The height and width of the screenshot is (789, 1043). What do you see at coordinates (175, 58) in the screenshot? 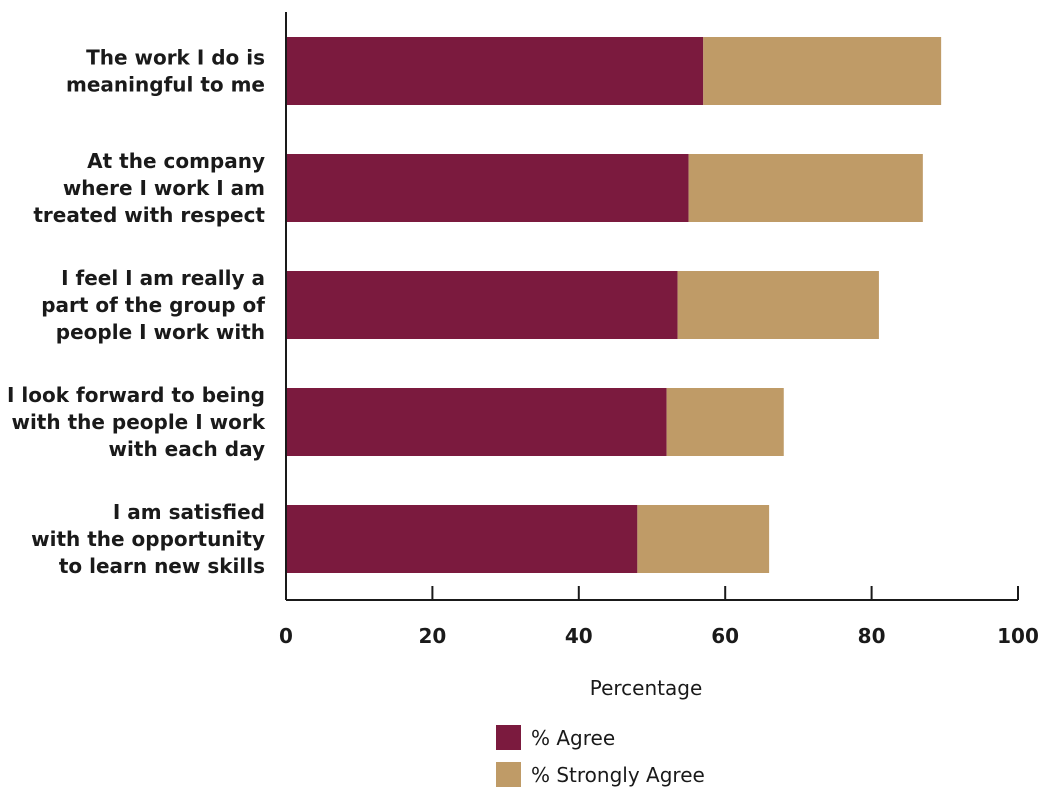
I see `category-label: The work I do is` at bounding box center [175, 58].